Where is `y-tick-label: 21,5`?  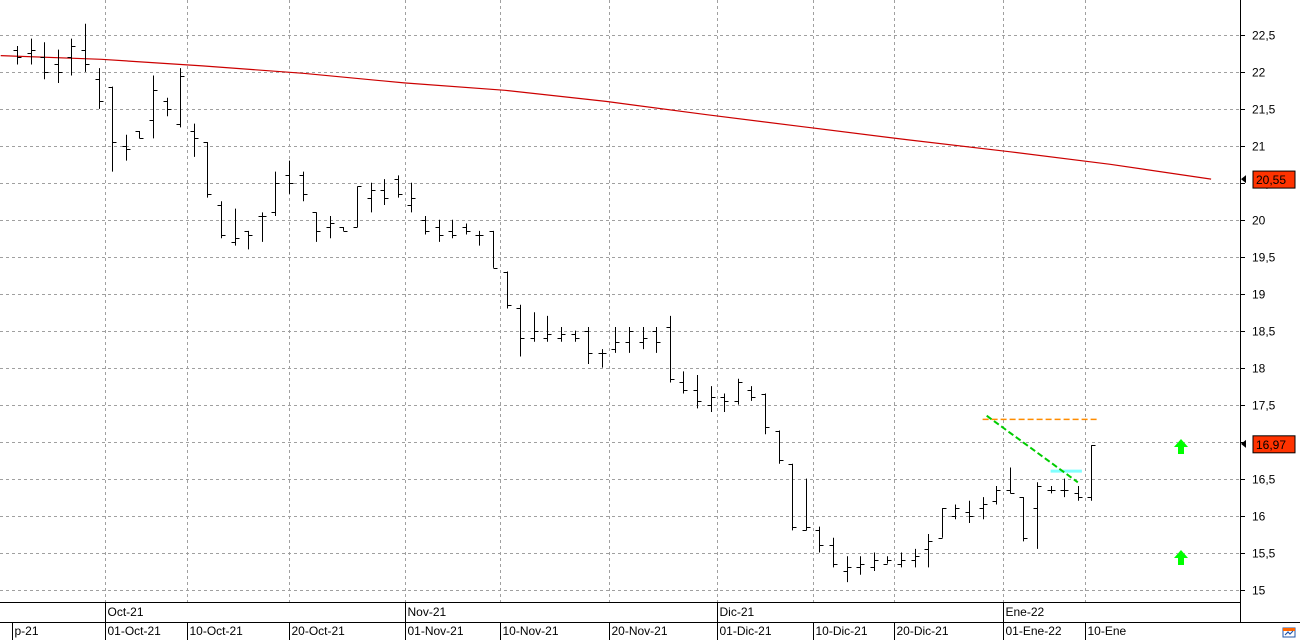
y-tick-label: 21,5 is located at coordinates (1264, 110).